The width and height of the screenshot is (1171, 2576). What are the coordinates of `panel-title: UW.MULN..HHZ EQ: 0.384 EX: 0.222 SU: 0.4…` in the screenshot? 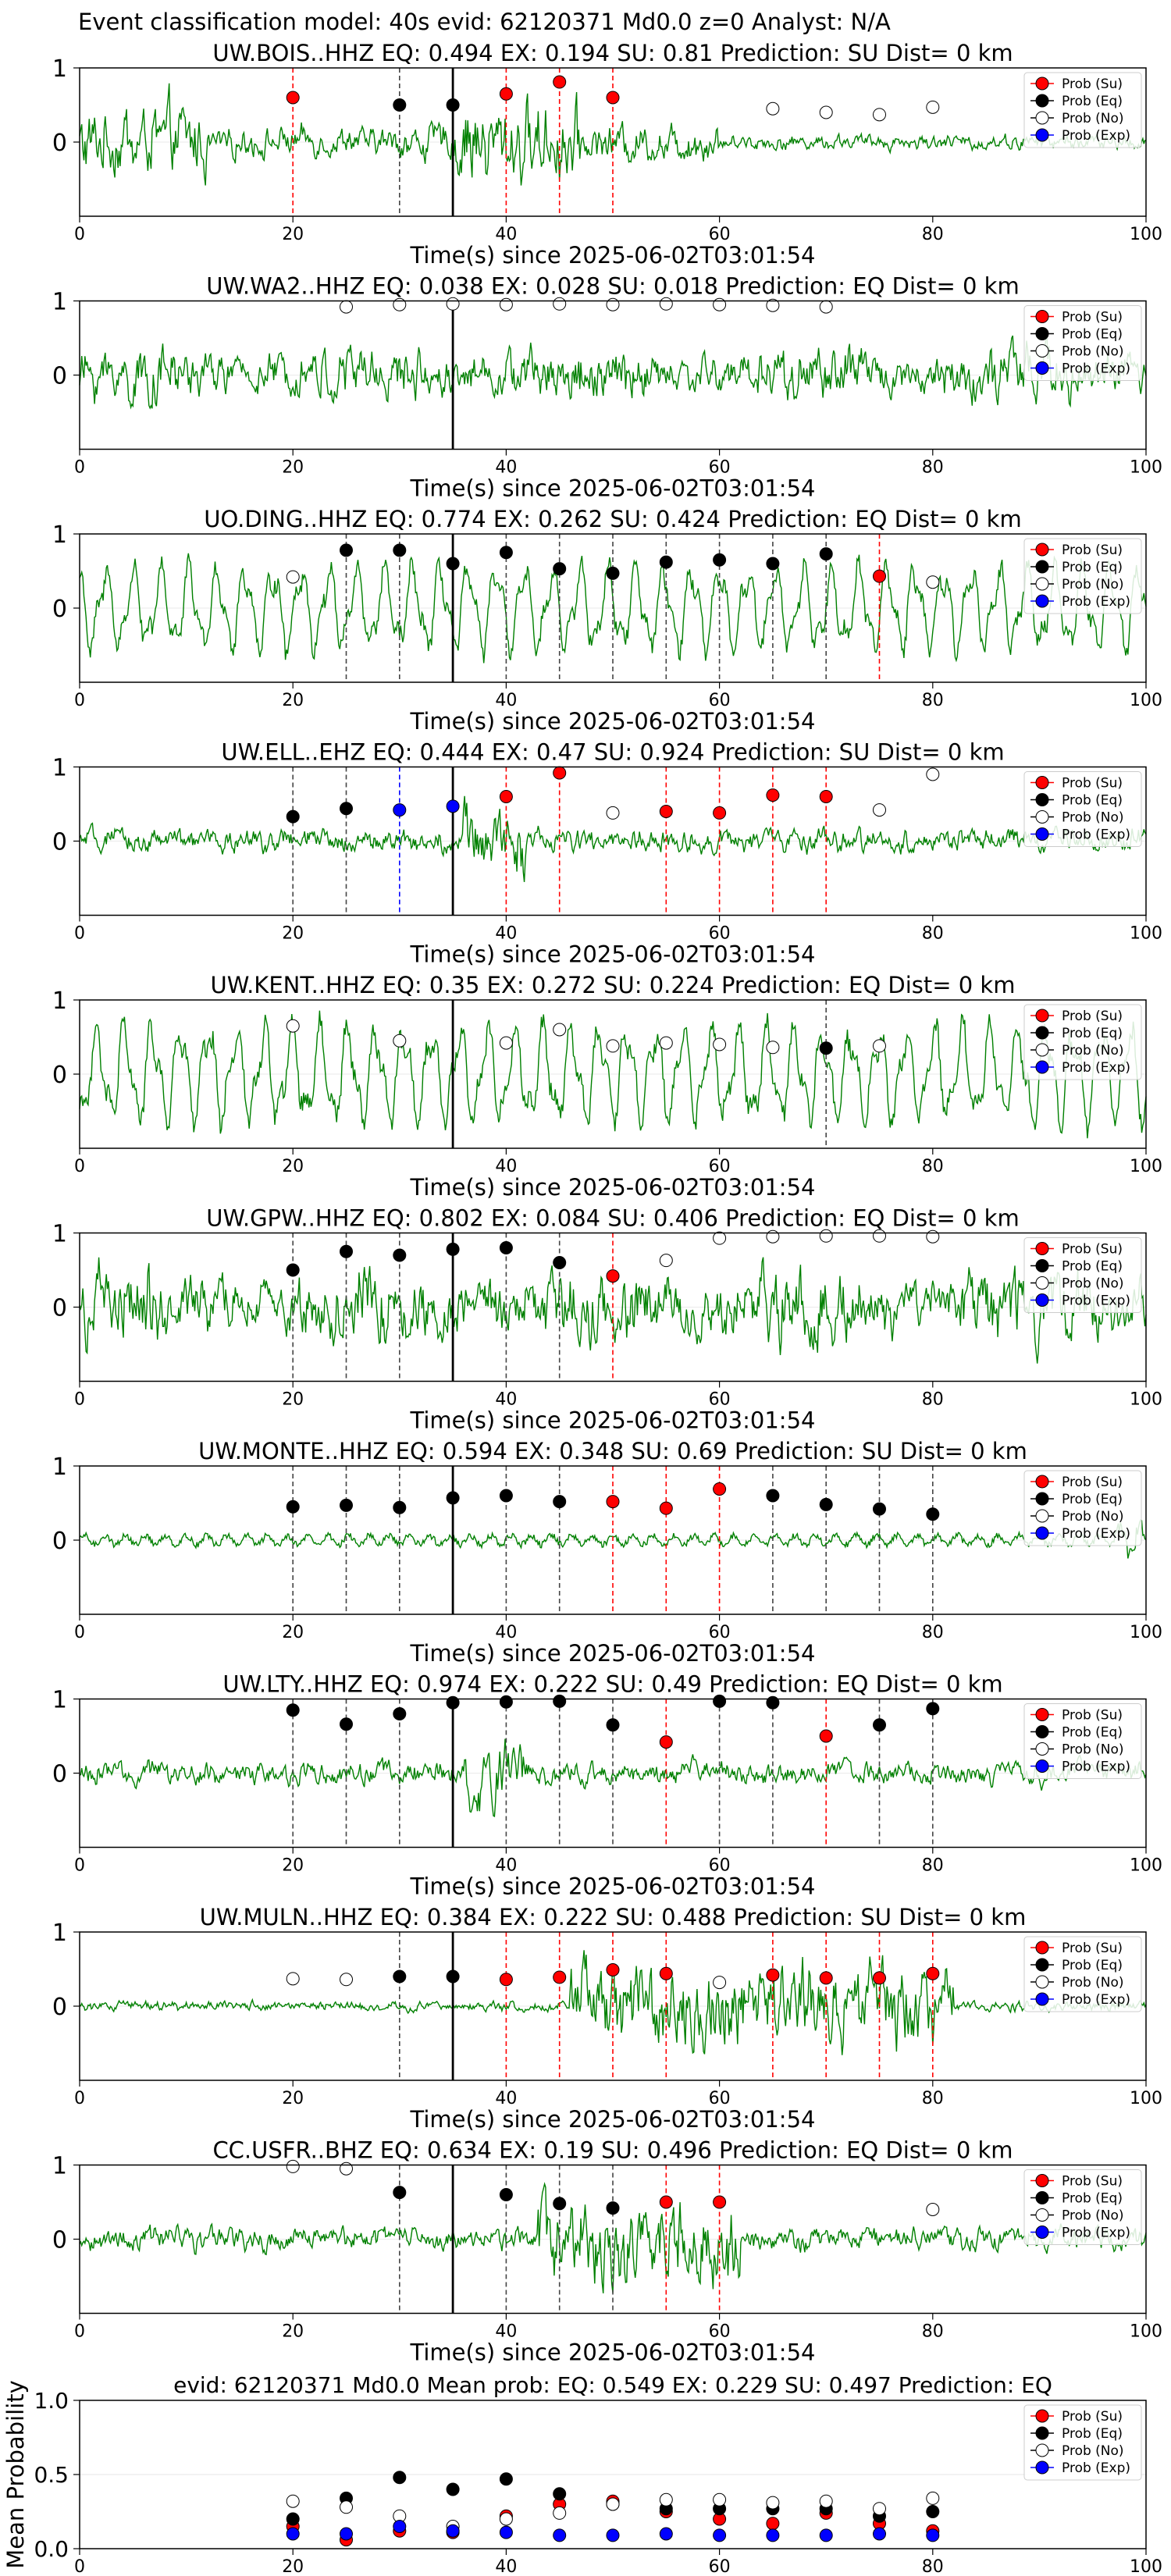 It's located at (613, 1917).